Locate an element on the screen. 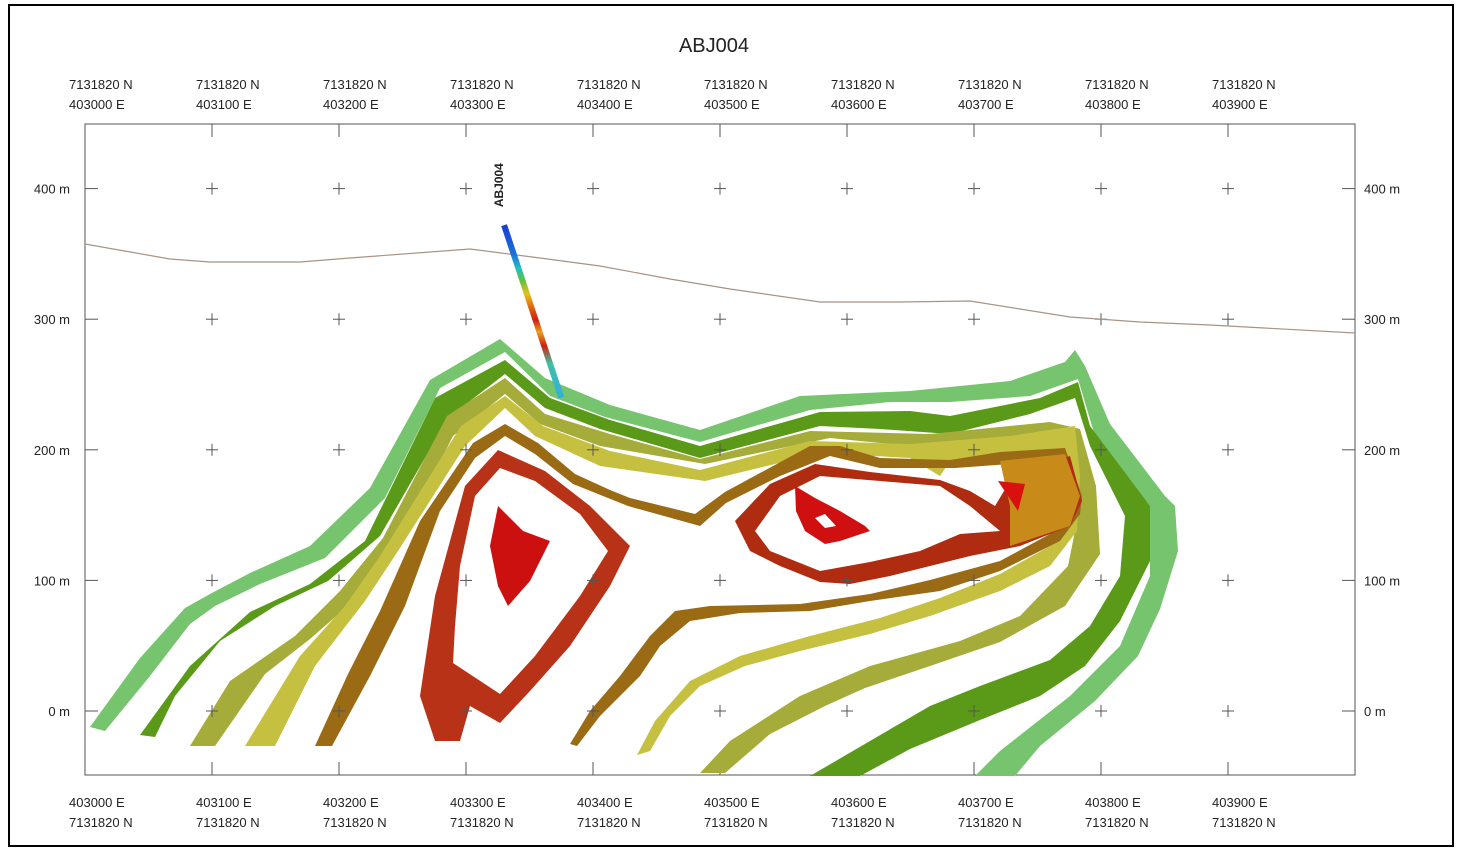 This screenshot has height=849, width=1461. elevation-label-right: 300 m is located at coordinates (1382, 319).